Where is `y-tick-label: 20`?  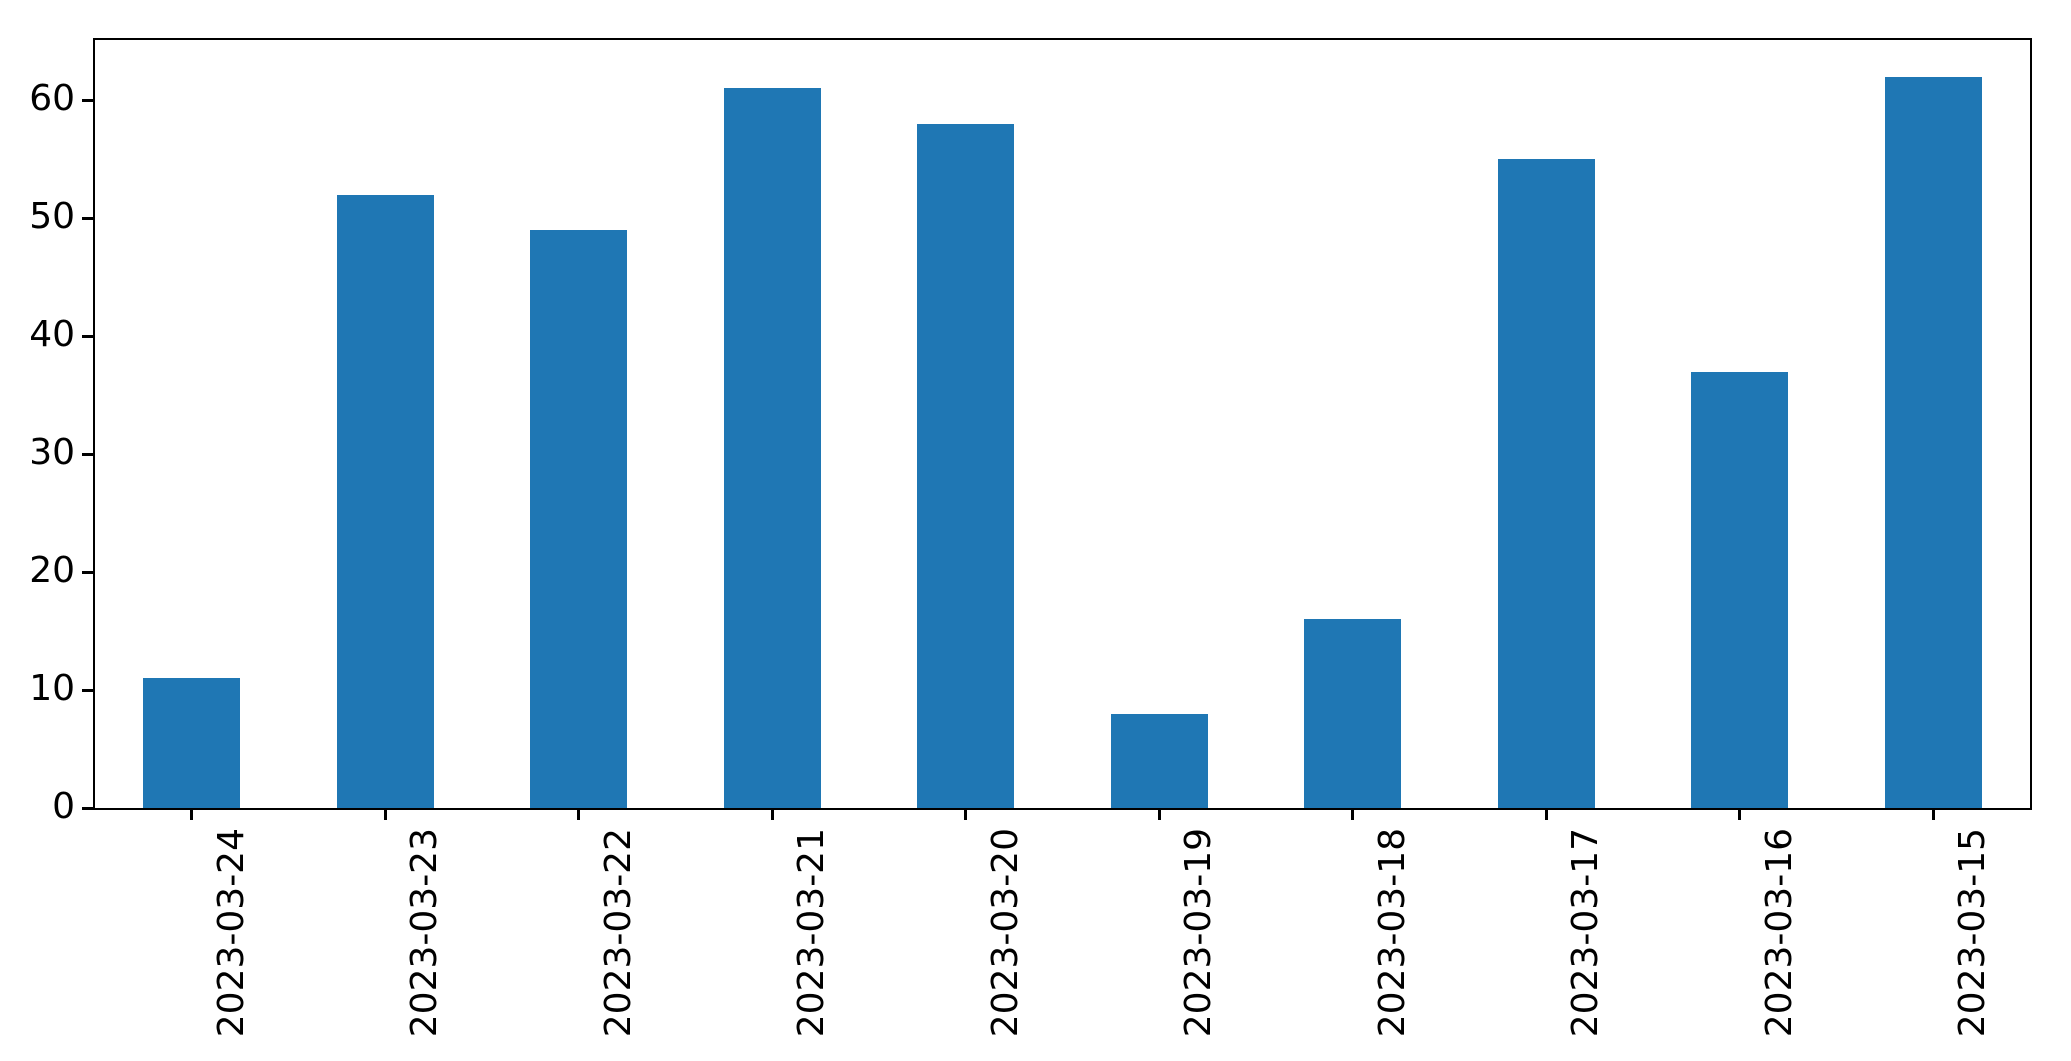
y-tick-label: 20 is located at coordinates (52, 571).